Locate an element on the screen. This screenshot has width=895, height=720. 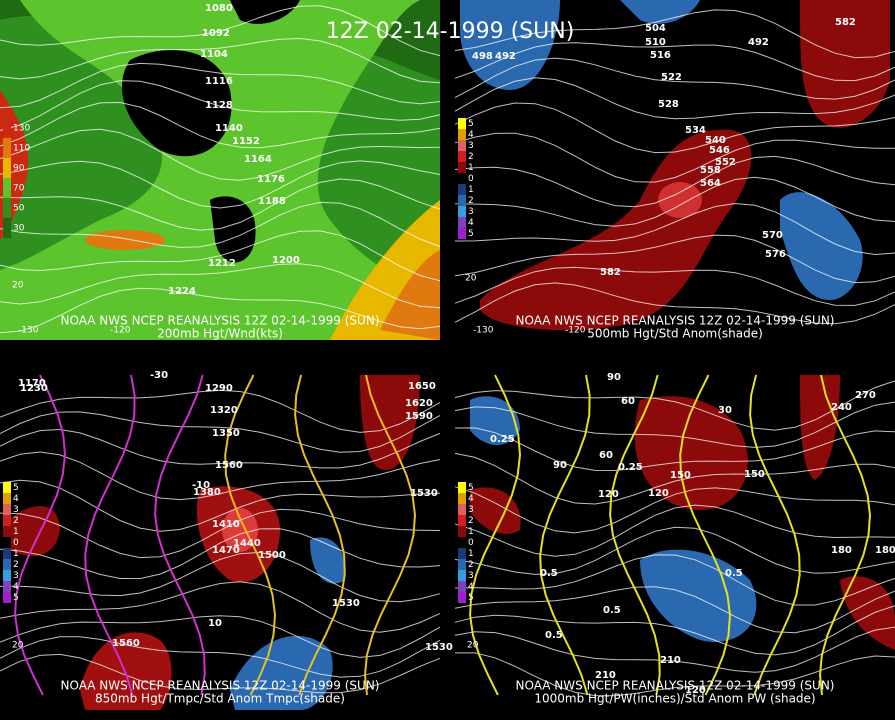
contour-label: 510 is located at coordinates (655, 42).